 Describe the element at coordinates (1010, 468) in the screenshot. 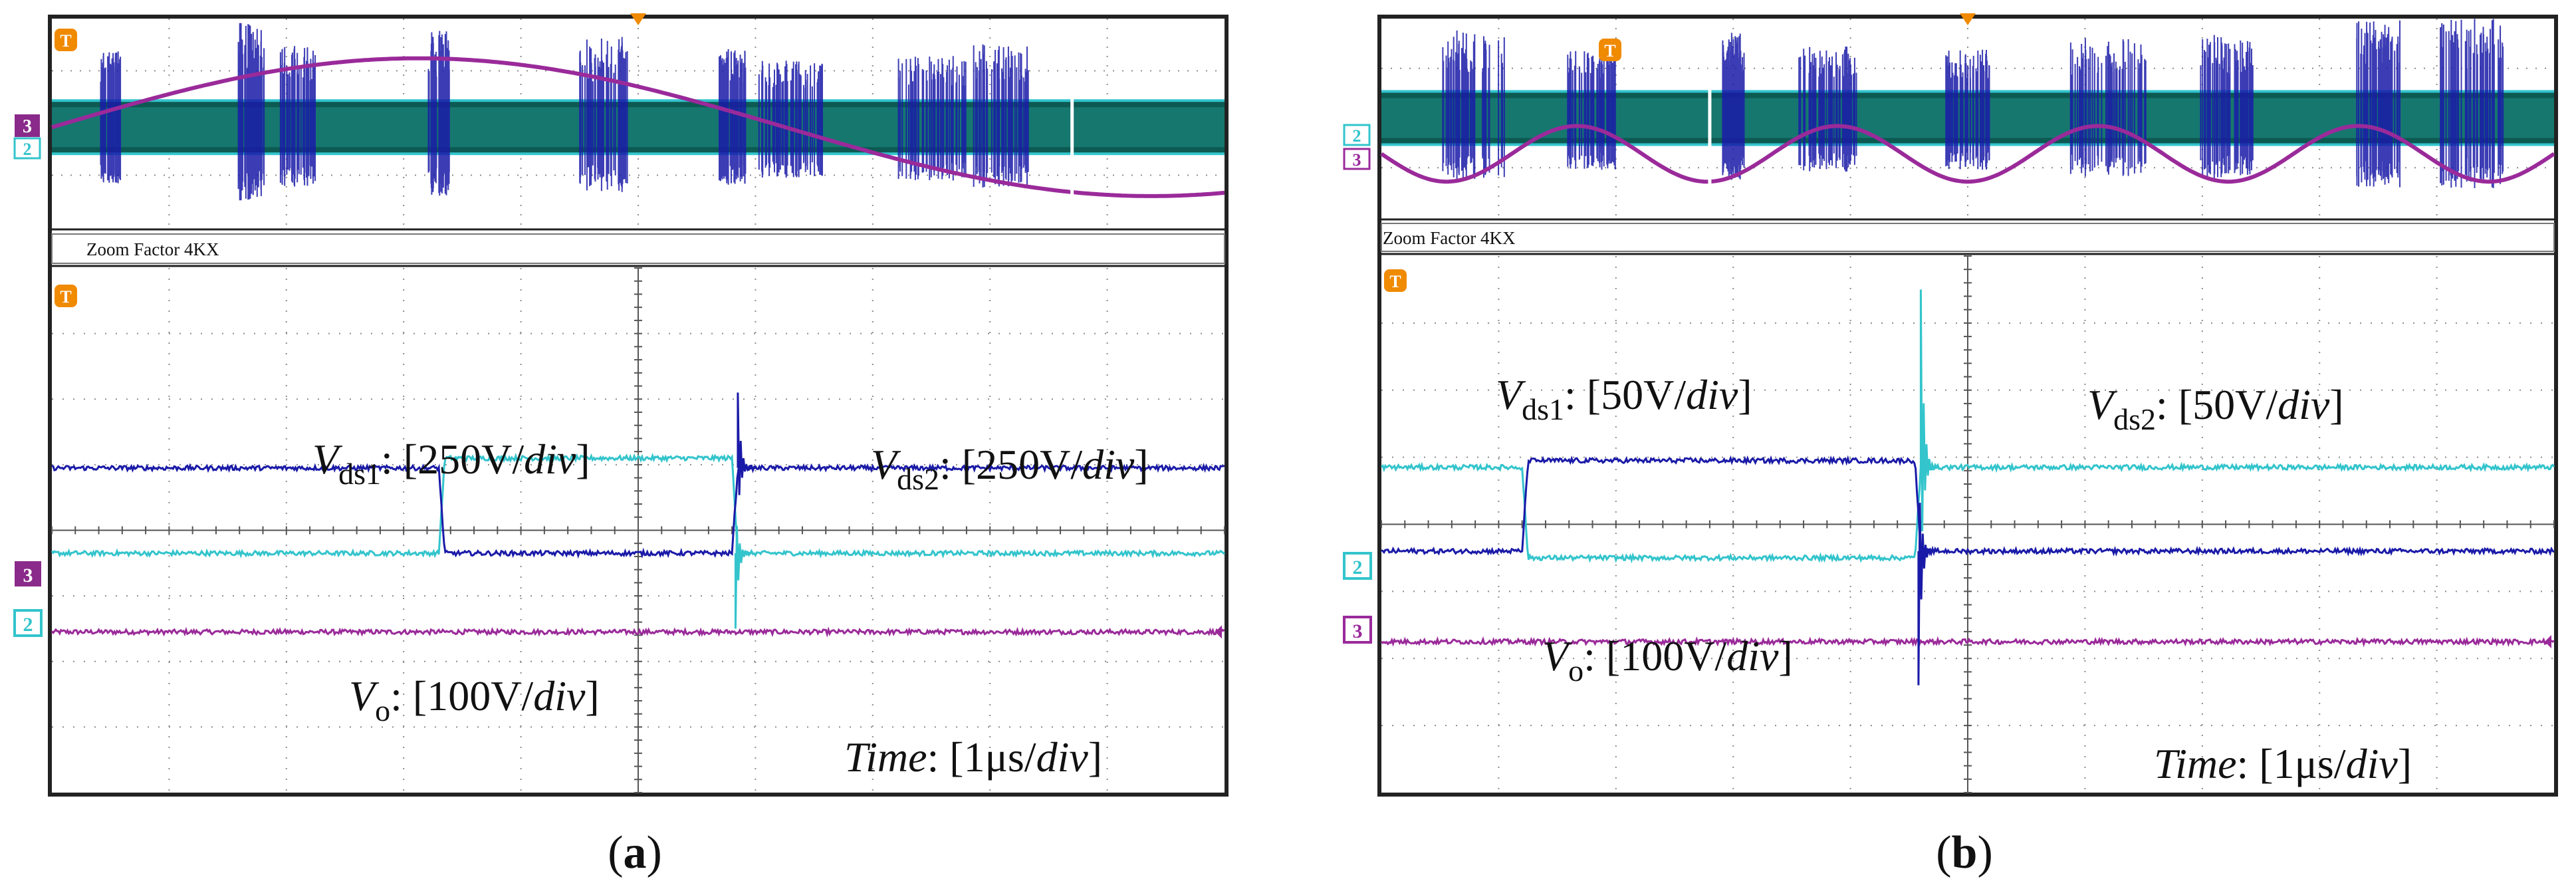

I see `panel-a-label-vds2: Vds2: [250V/div]` at that location.